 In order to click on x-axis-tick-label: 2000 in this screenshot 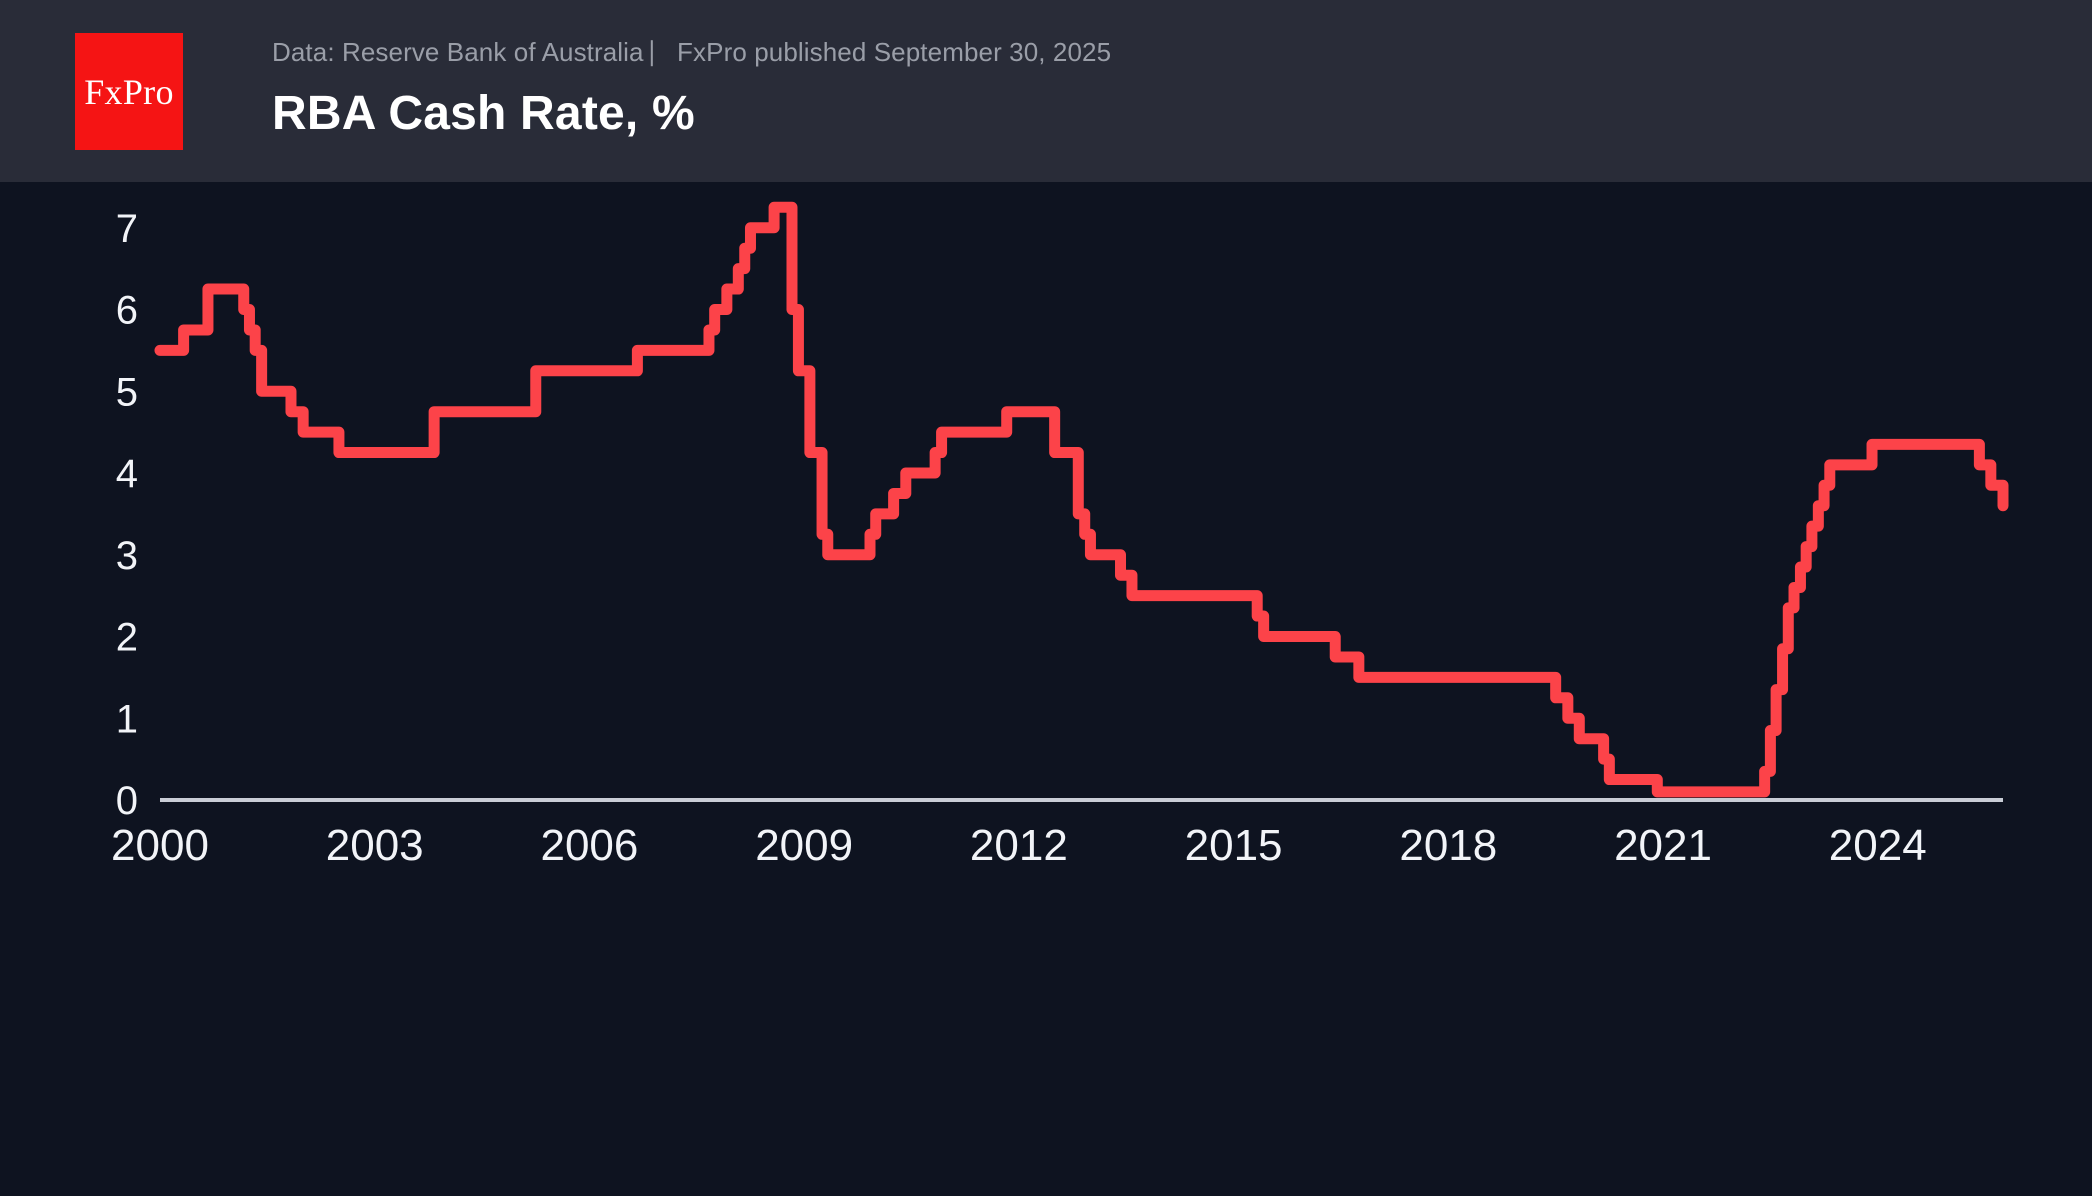, I will do `click(160, 845)`.